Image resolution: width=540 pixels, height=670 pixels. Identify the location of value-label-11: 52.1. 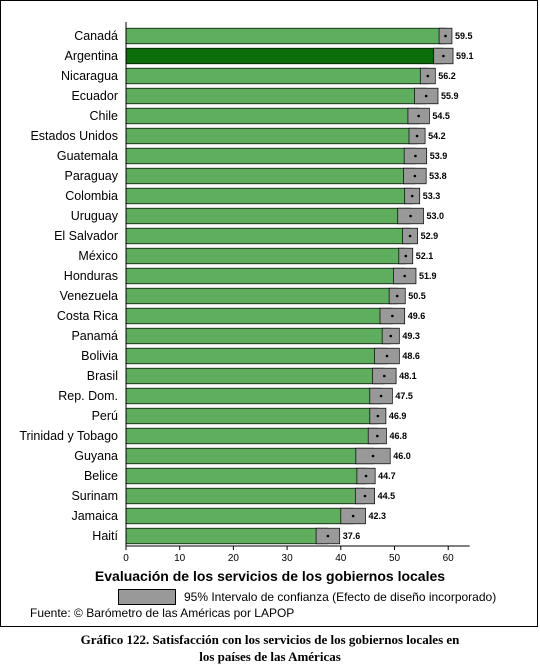
(425, 256).